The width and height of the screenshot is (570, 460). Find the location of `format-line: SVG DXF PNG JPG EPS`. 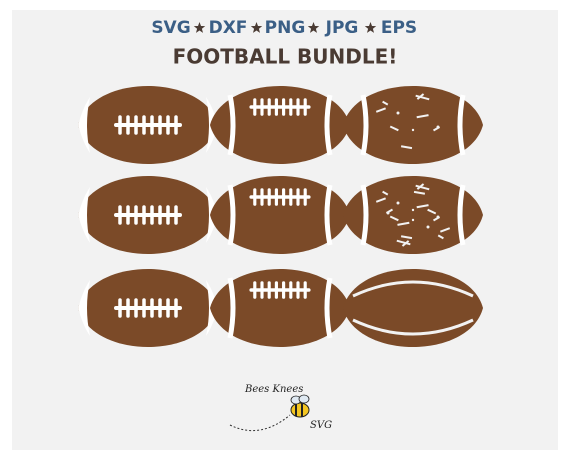

format-line: SVG DXF PNG JPG EPS is located at coordinates (284, 28).